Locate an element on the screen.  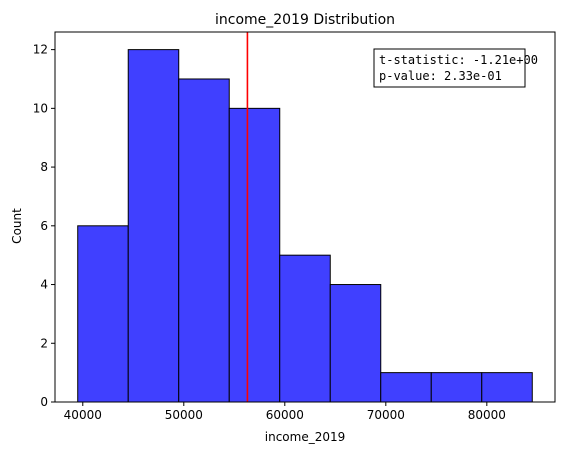
chart-title: income_2019 Distribution is located at coordinates (305, 20).